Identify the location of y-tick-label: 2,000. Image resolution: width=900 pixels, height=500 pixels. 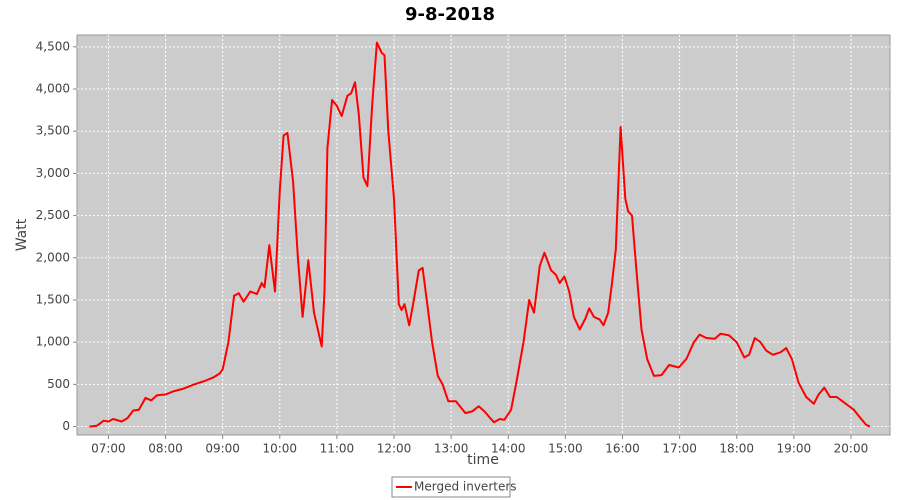
(53, 257).